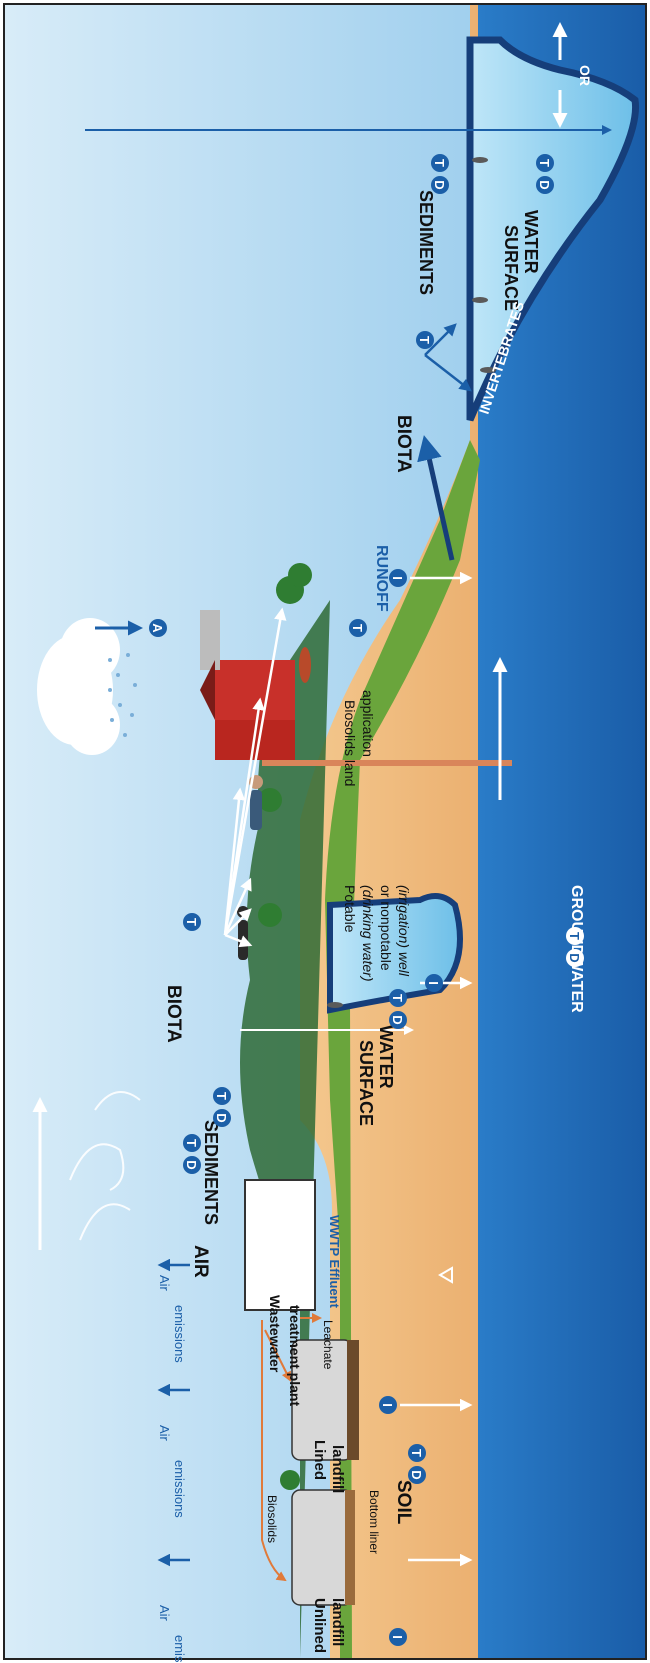 Image resolution: width=650 pixels, height=1663 pixels. I want to click on label-air-emissions-1a: Air, so click(164, 1613).